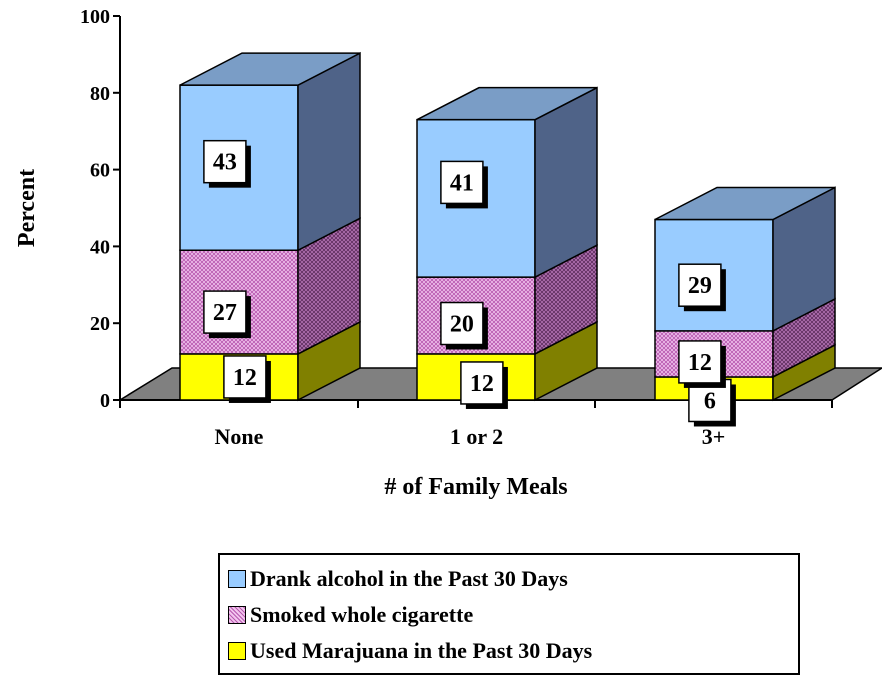 Image resolution: width=882 pixels, height=677 pixels. Describe the element at coordinates (105, 401) in the screenshot. I see `y-tick-label: 0` at that location.